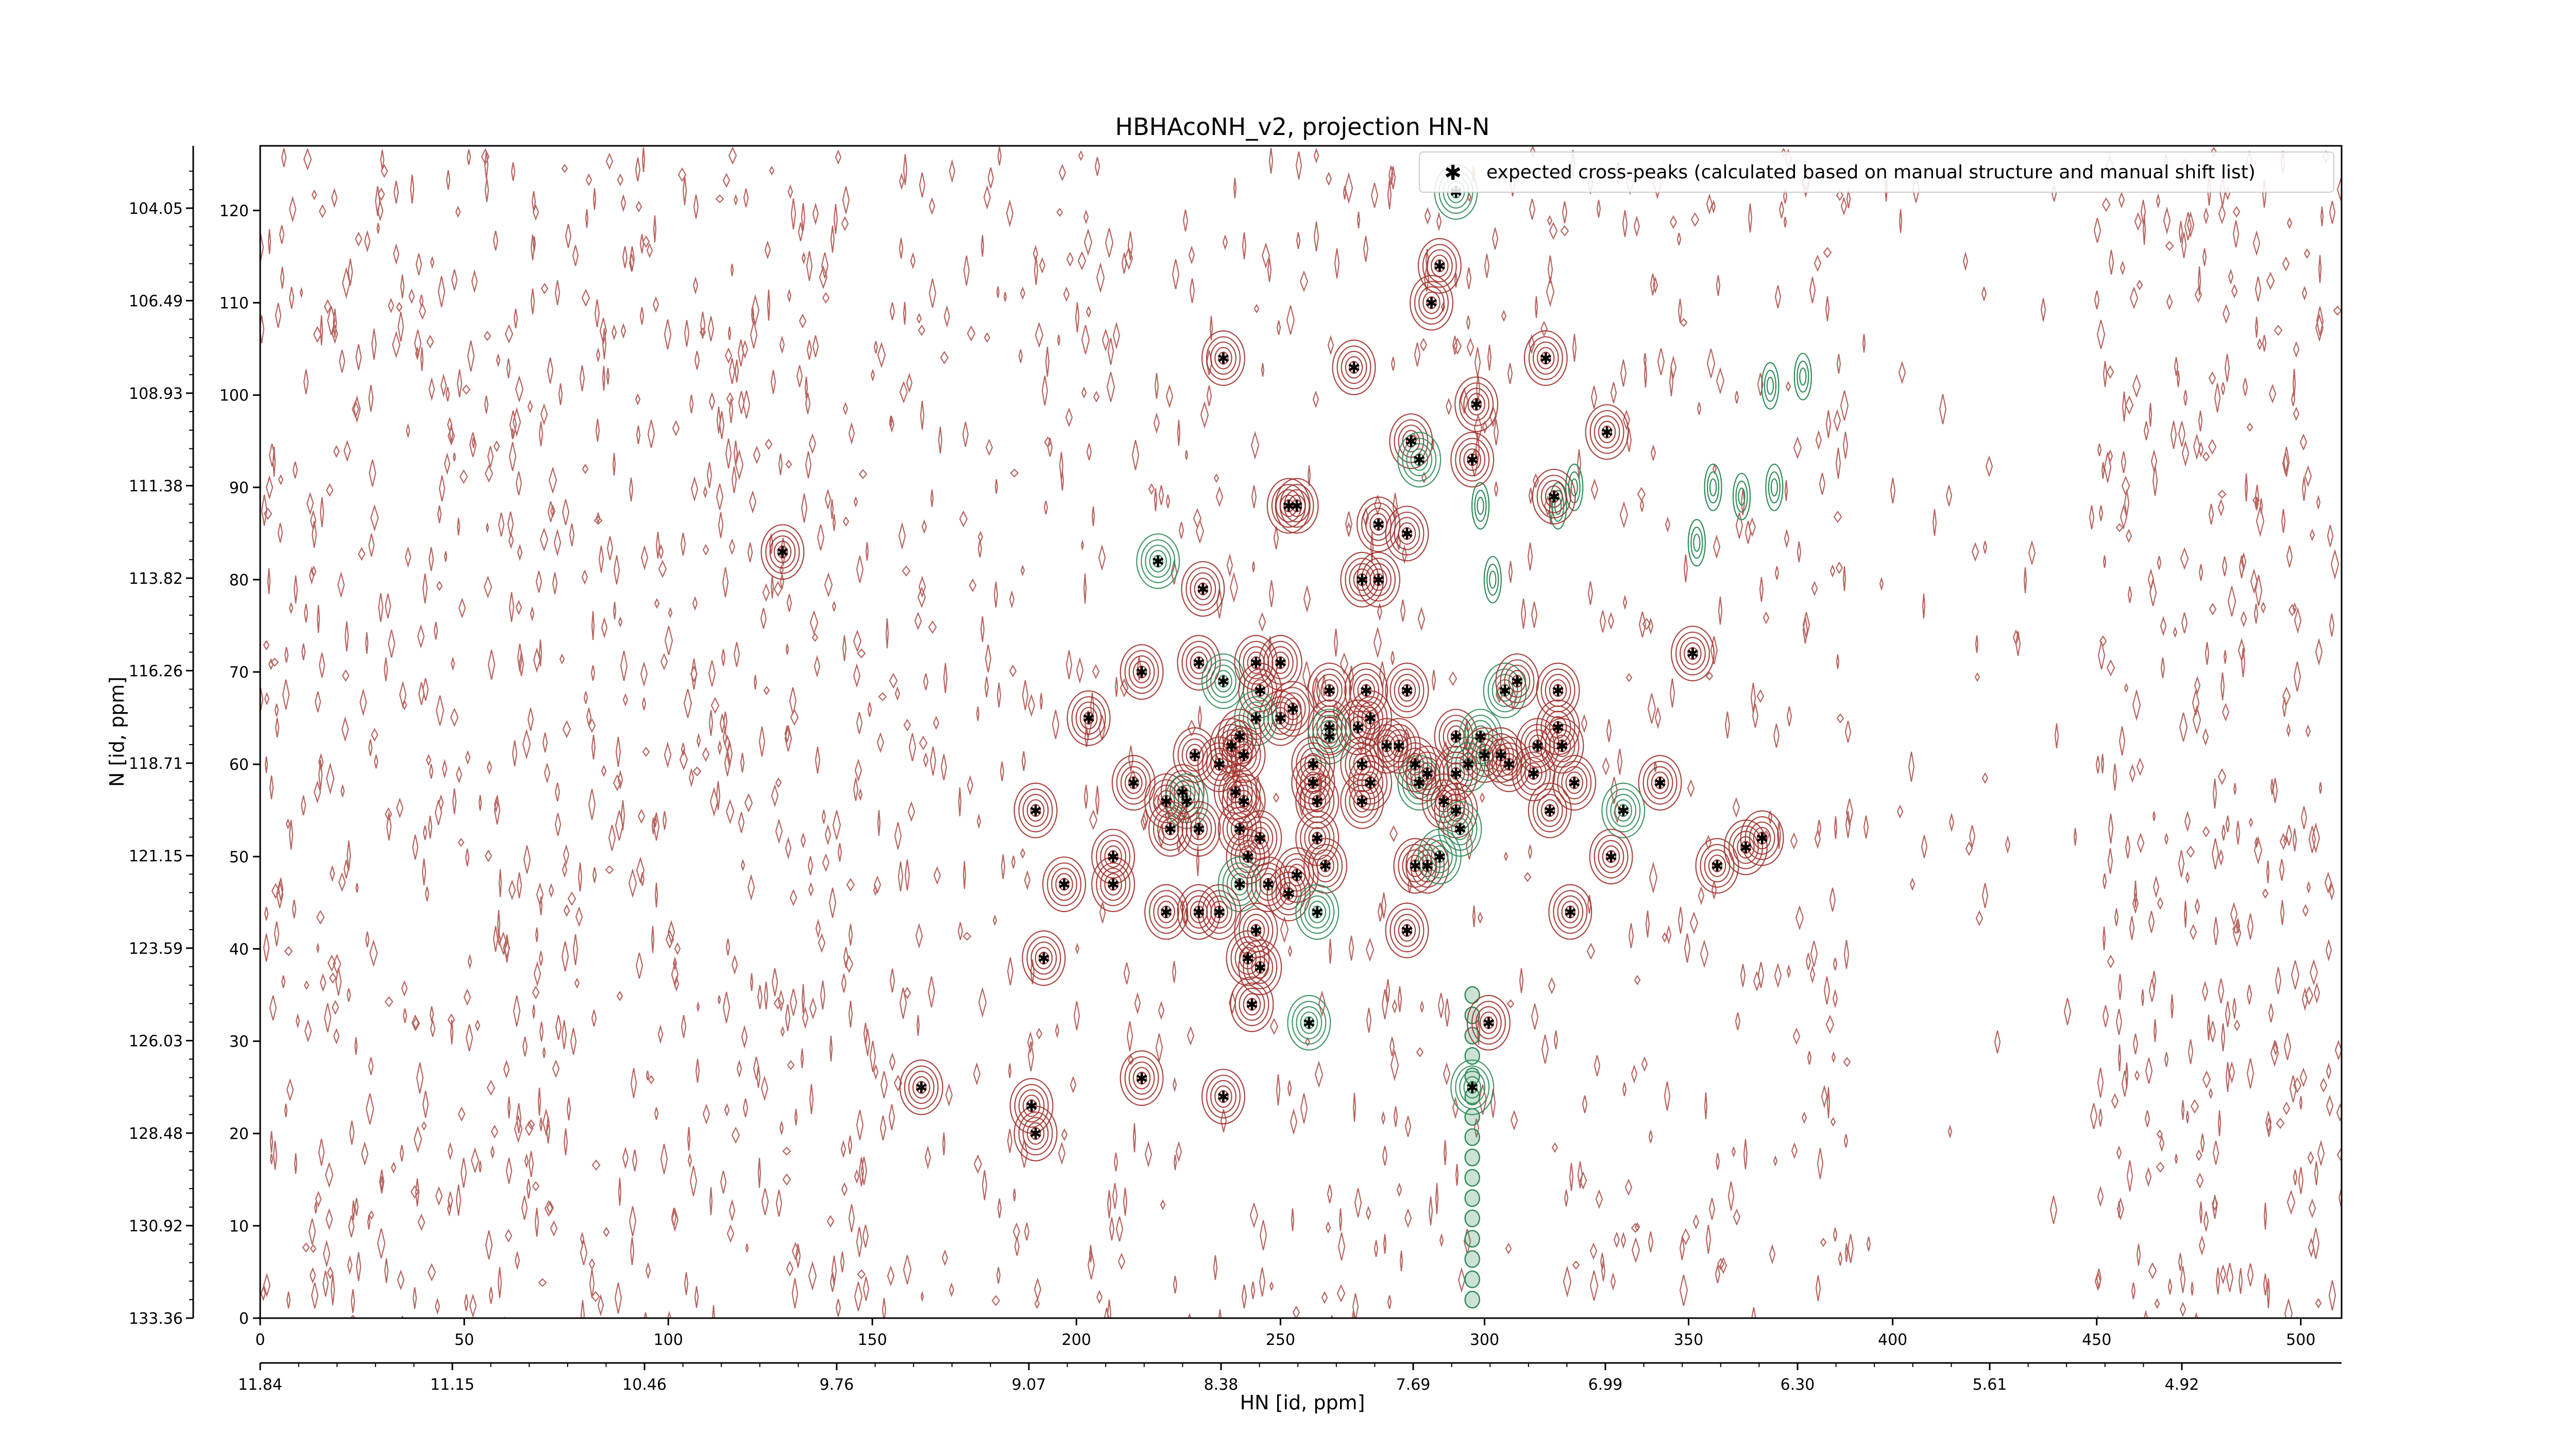 The width and height of the screenshot is (2576, 1449). What do you see at coordinates (644, 1385) in the screenshot?
I see `hn-tick-label: 10.46` at bounding box center [644, 1385].